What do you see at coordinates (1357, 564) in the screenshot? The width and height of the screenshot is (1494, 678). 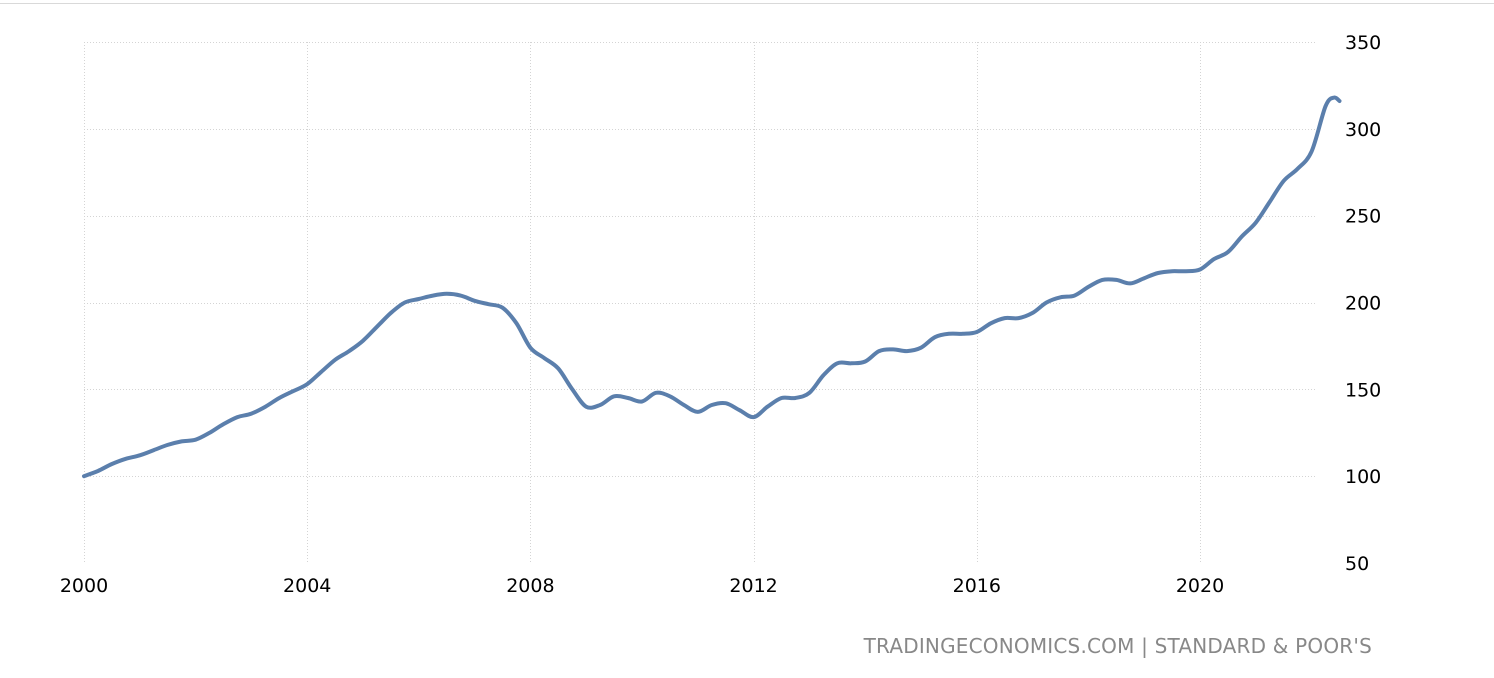 I see `y-tick-label: 50` at bounding box center [1357, 564].